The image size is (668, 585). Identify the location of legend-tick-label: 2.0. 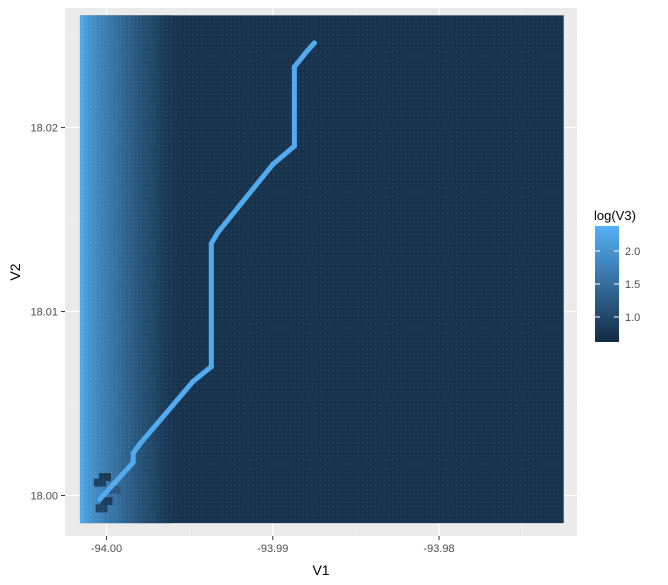
(632, 252).